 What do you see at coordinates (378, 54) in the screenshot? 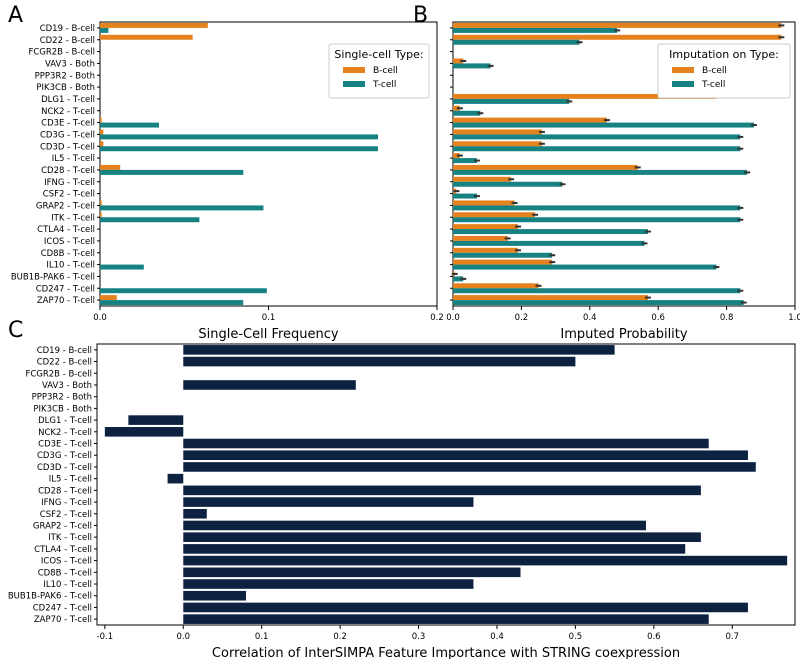
I see `panel-a-legend-title: Single-cell Type:` at bounding box center [378, 54].